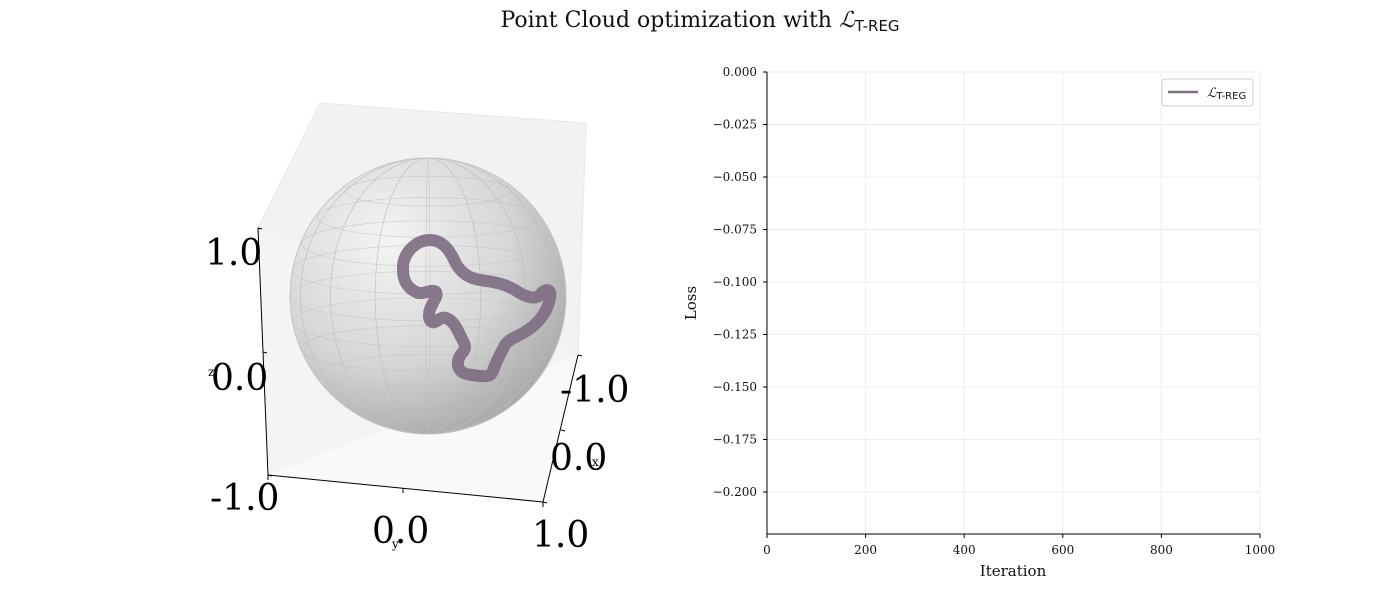 The image size is (1400, 600). What do you see at coordinates (1230, 96) in the screenshot?
I see `legend-subscript: T-REG` at bounding box center [1230, 96].